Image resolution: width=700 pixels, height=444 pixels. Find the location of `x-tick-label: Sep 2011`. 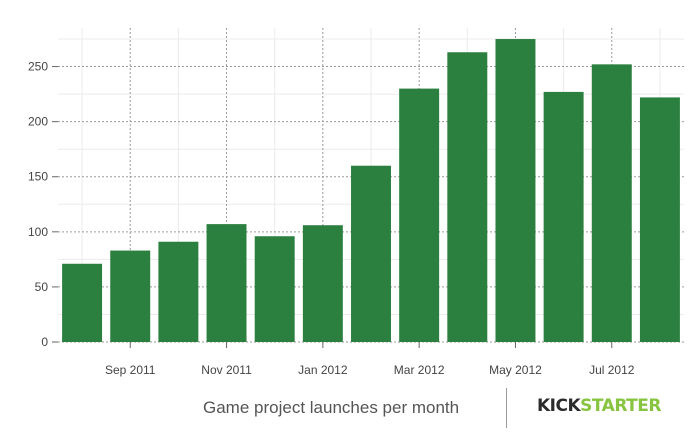

x-tick-label: Sep 2011 is located at coordinates (130, 370).